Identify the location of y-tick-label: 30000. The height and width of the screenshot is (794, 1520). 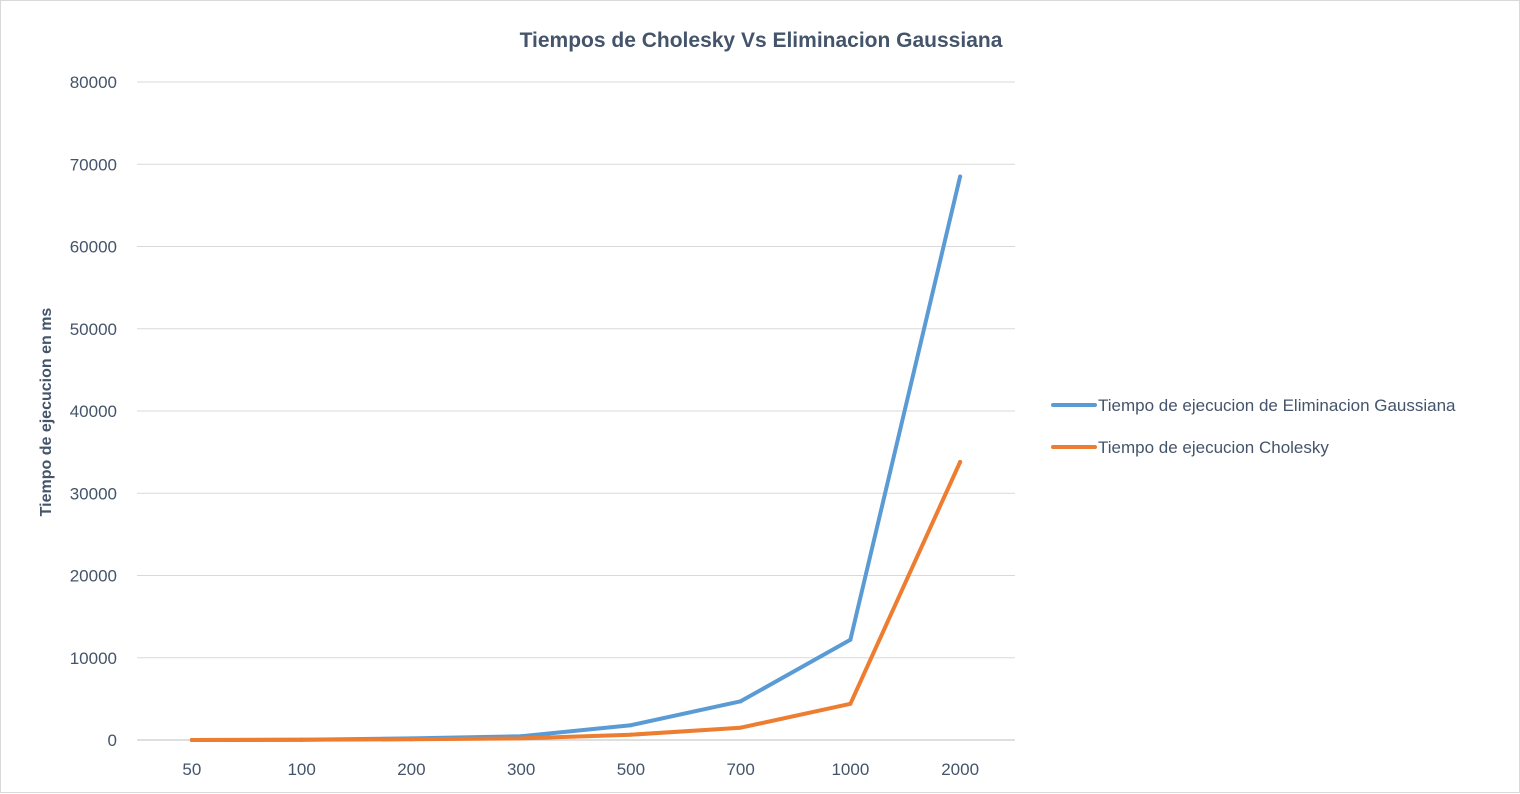
(93, 493).